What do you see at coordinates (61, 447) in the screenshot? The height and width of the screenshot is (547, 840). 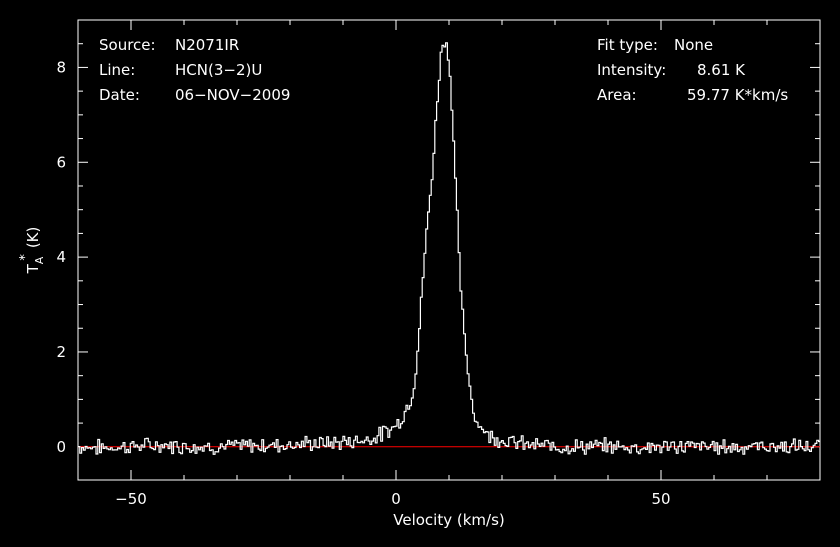 I see `y-tick-label: 0` at bounding box center [61, 447].